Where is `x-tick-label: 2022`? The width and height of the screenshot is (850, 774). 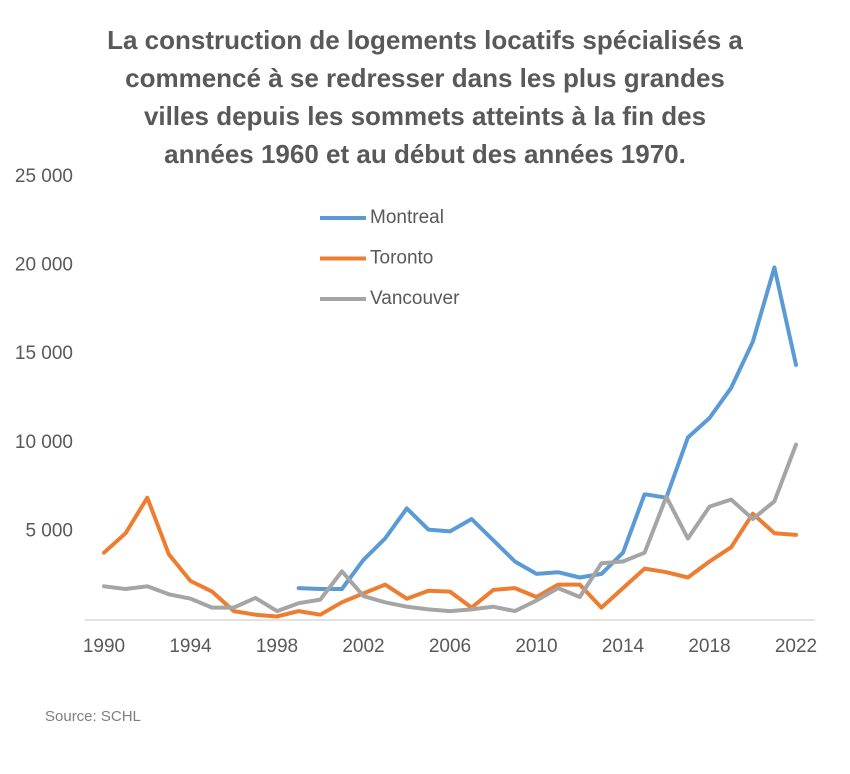
x-tick-label: 2022 is located at coordinates (796, 646).